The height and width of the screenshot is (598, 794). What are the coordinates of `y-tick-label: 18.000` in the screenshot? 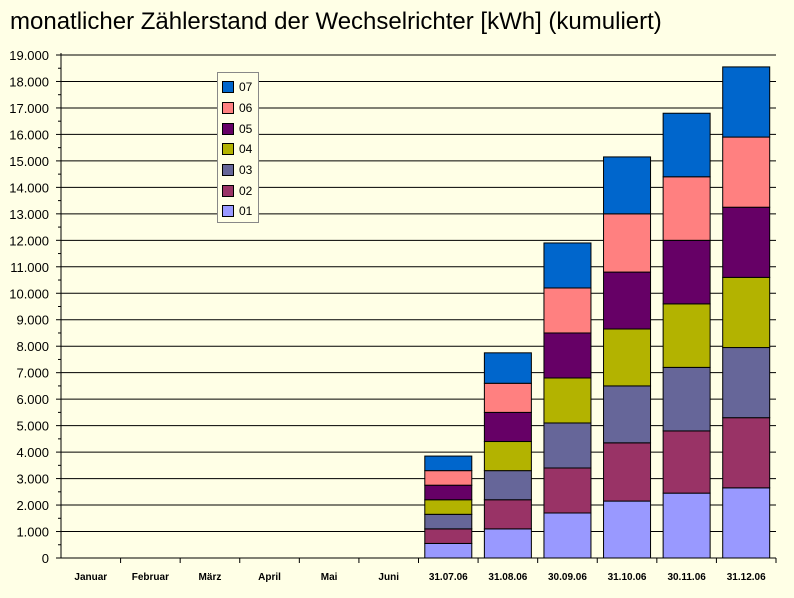 It's located at (29, 81).